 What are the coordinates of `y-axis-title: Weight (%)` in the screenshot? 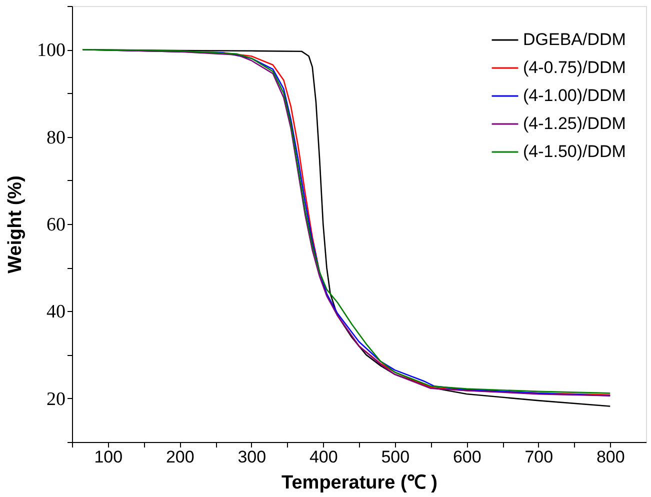 It's located at (15, 225).